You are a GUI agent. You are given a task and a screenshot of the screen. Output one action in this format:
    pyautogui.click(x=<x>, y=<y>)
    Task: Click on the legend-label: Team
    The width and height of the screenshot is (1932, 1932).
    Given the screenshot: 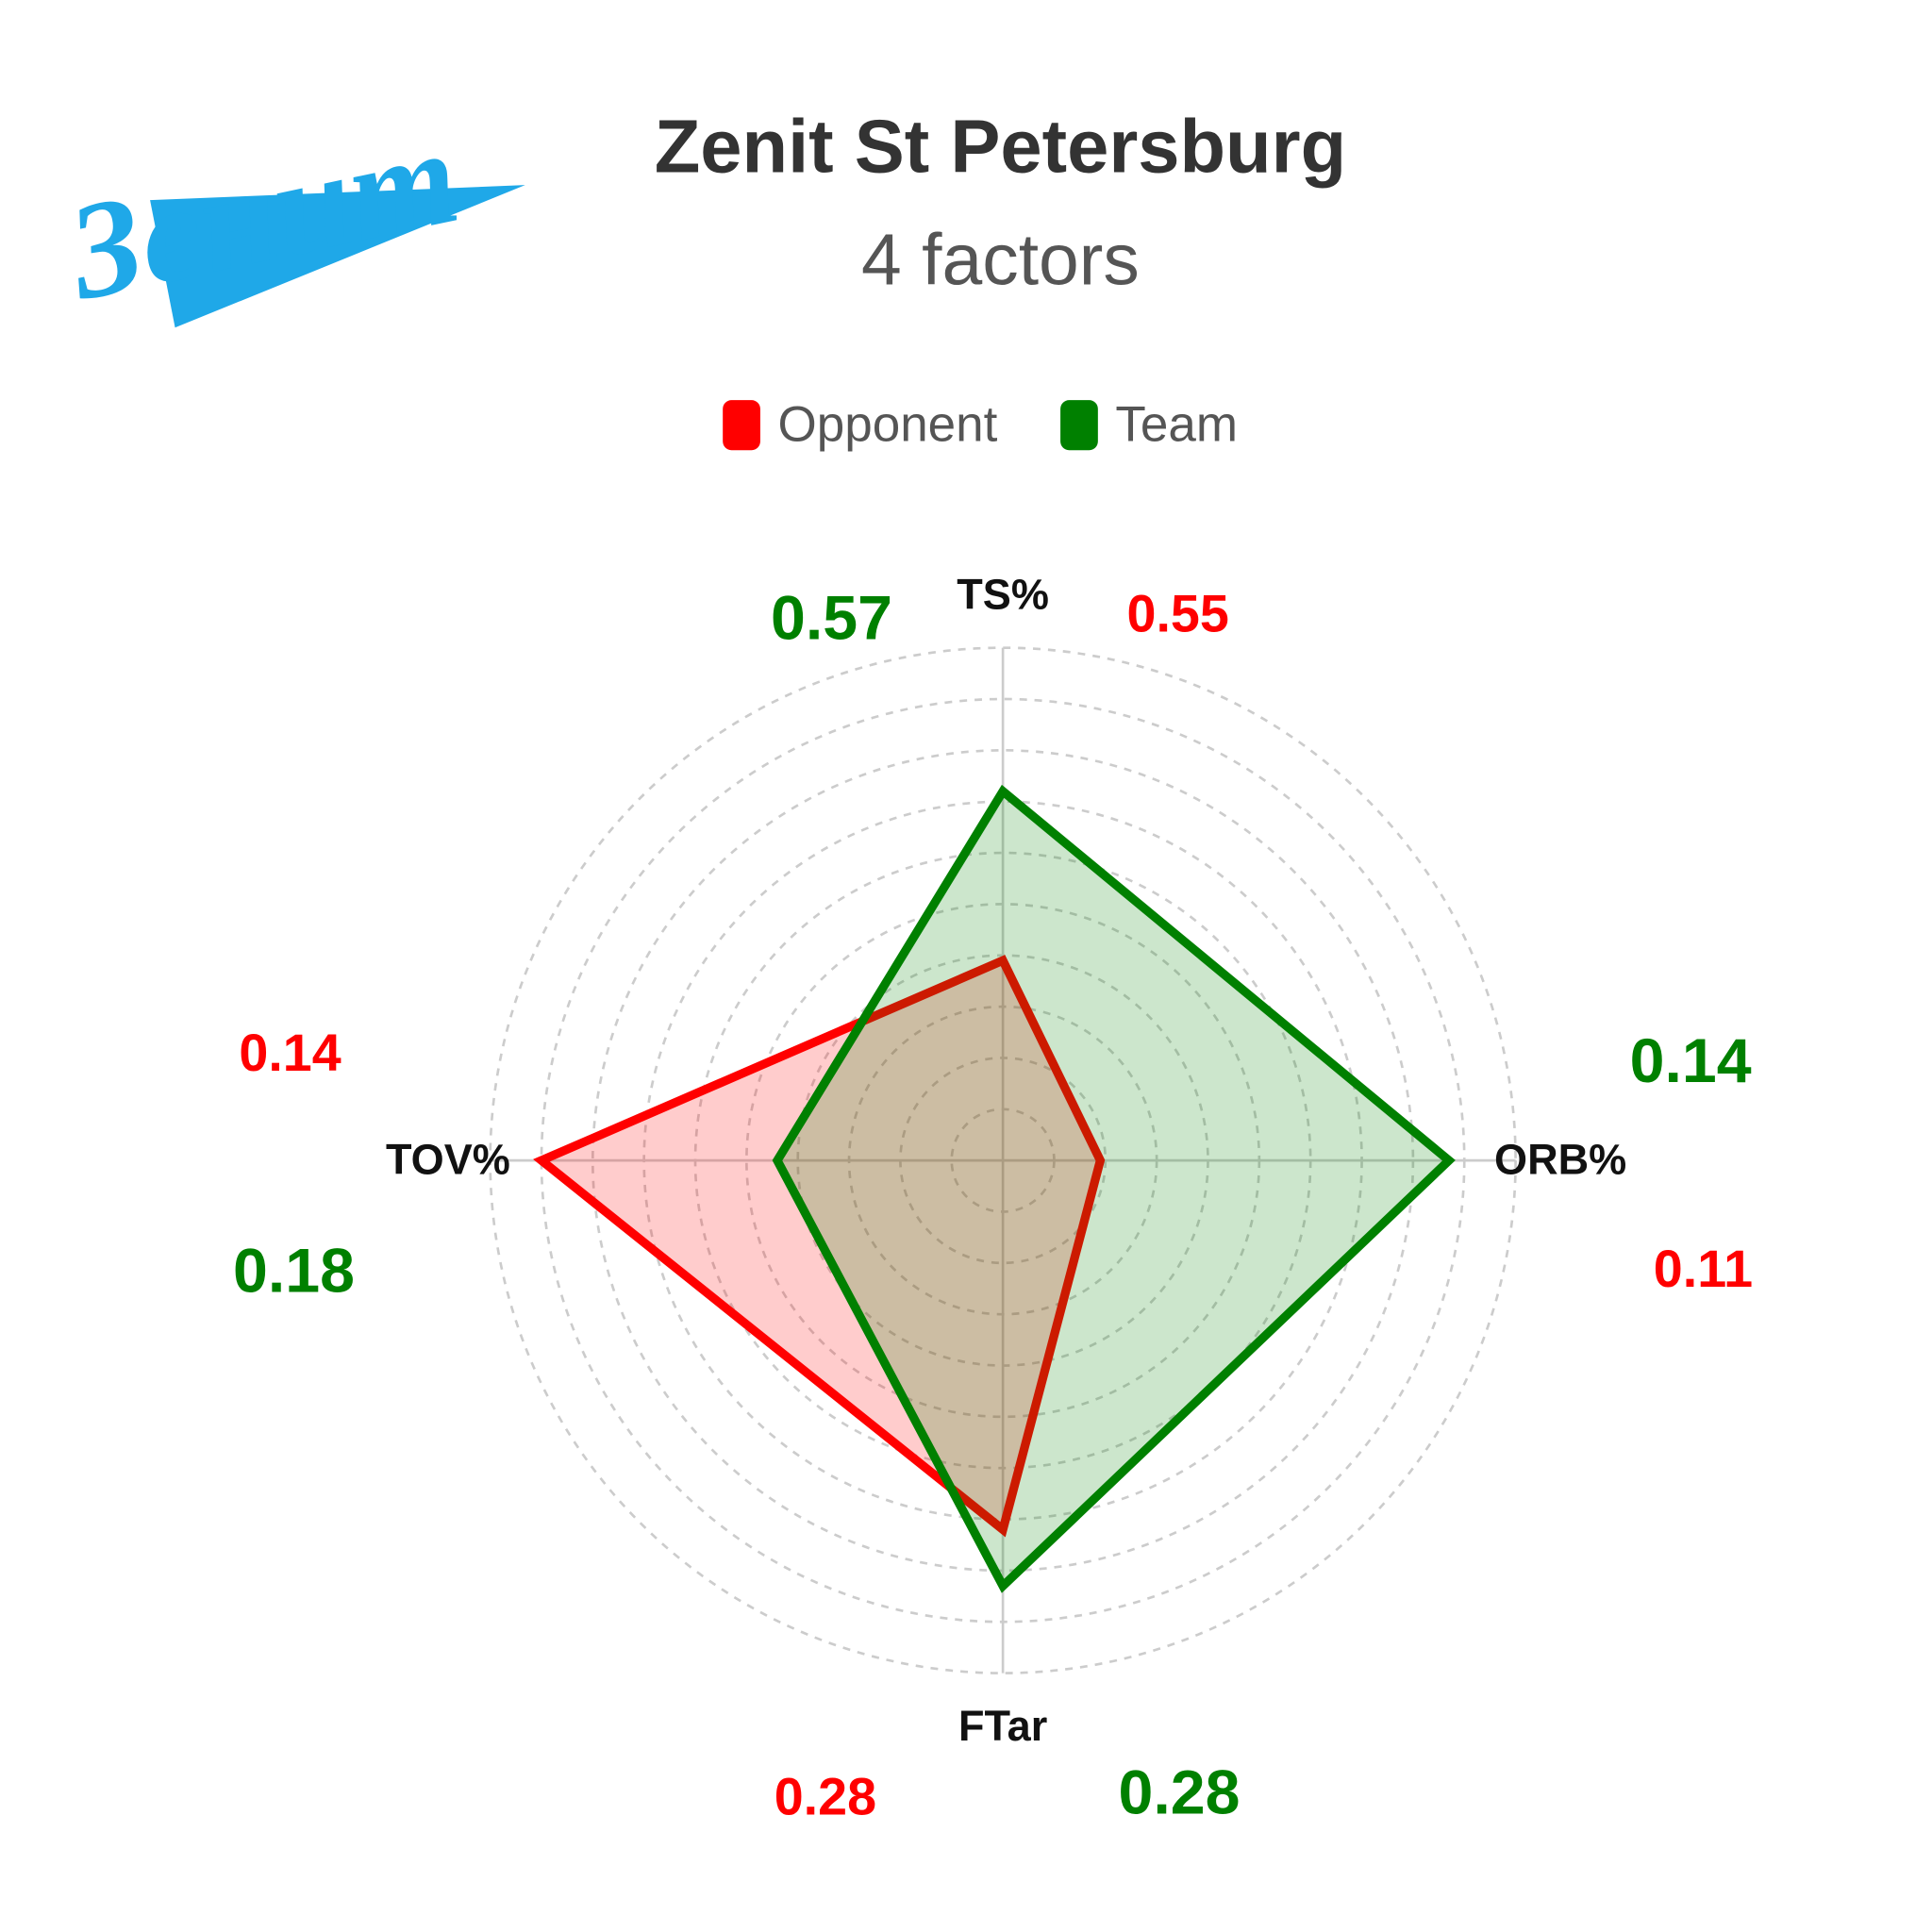 What is the action you would take?
    pyautogui.click(x=1177, y=424)
    